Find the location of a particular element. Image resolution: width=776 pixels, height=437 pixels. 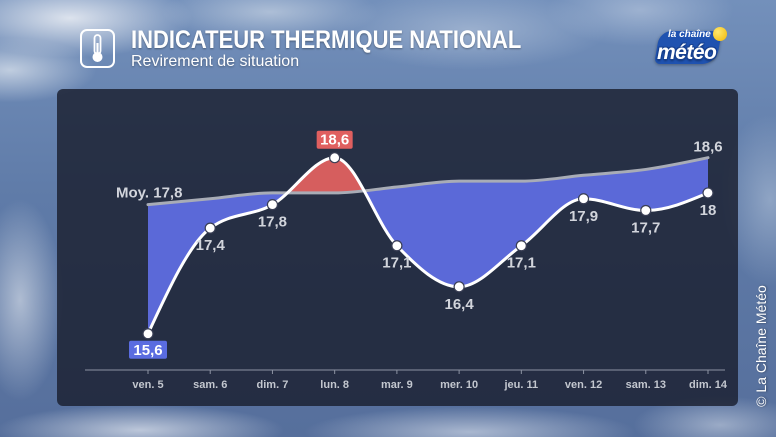

temperature-value-label: 16,4 is located at coordinates (460, 304).